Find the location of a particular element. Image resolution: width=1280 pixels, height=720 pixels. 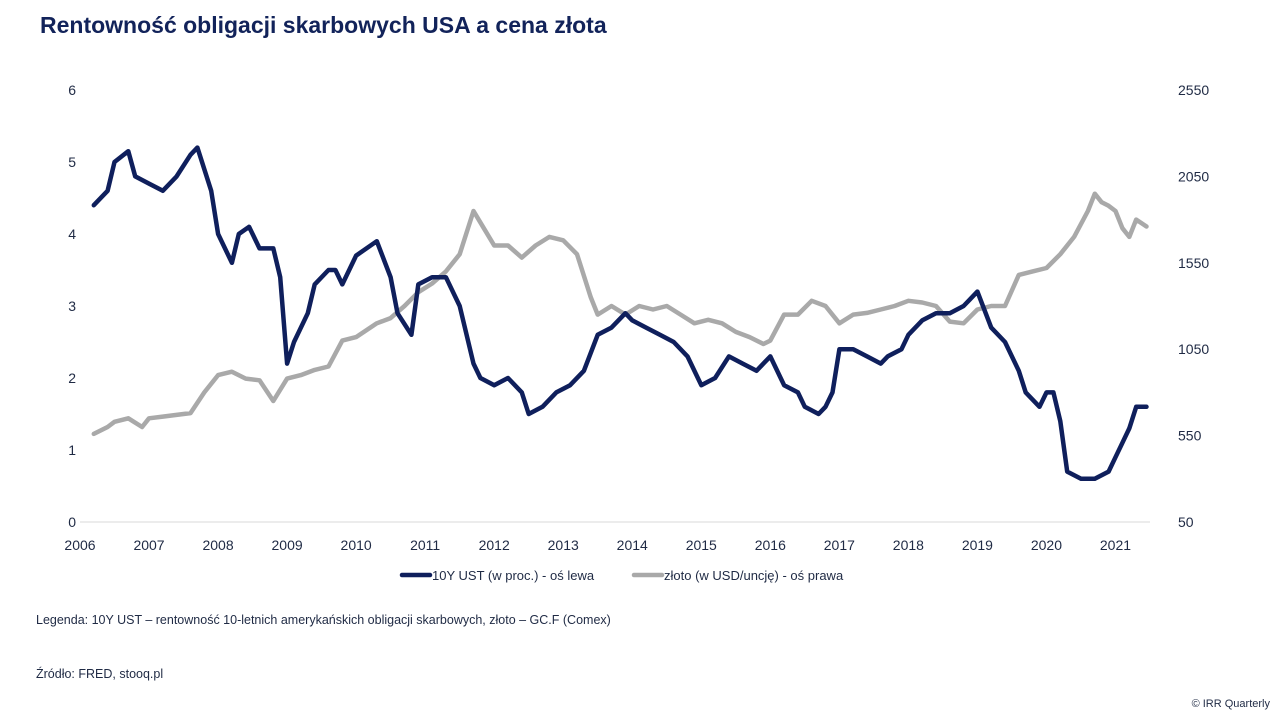

y-axis-left-ticks: 0 1 2 3 4 5 6 is located at coordinates (72, 306).